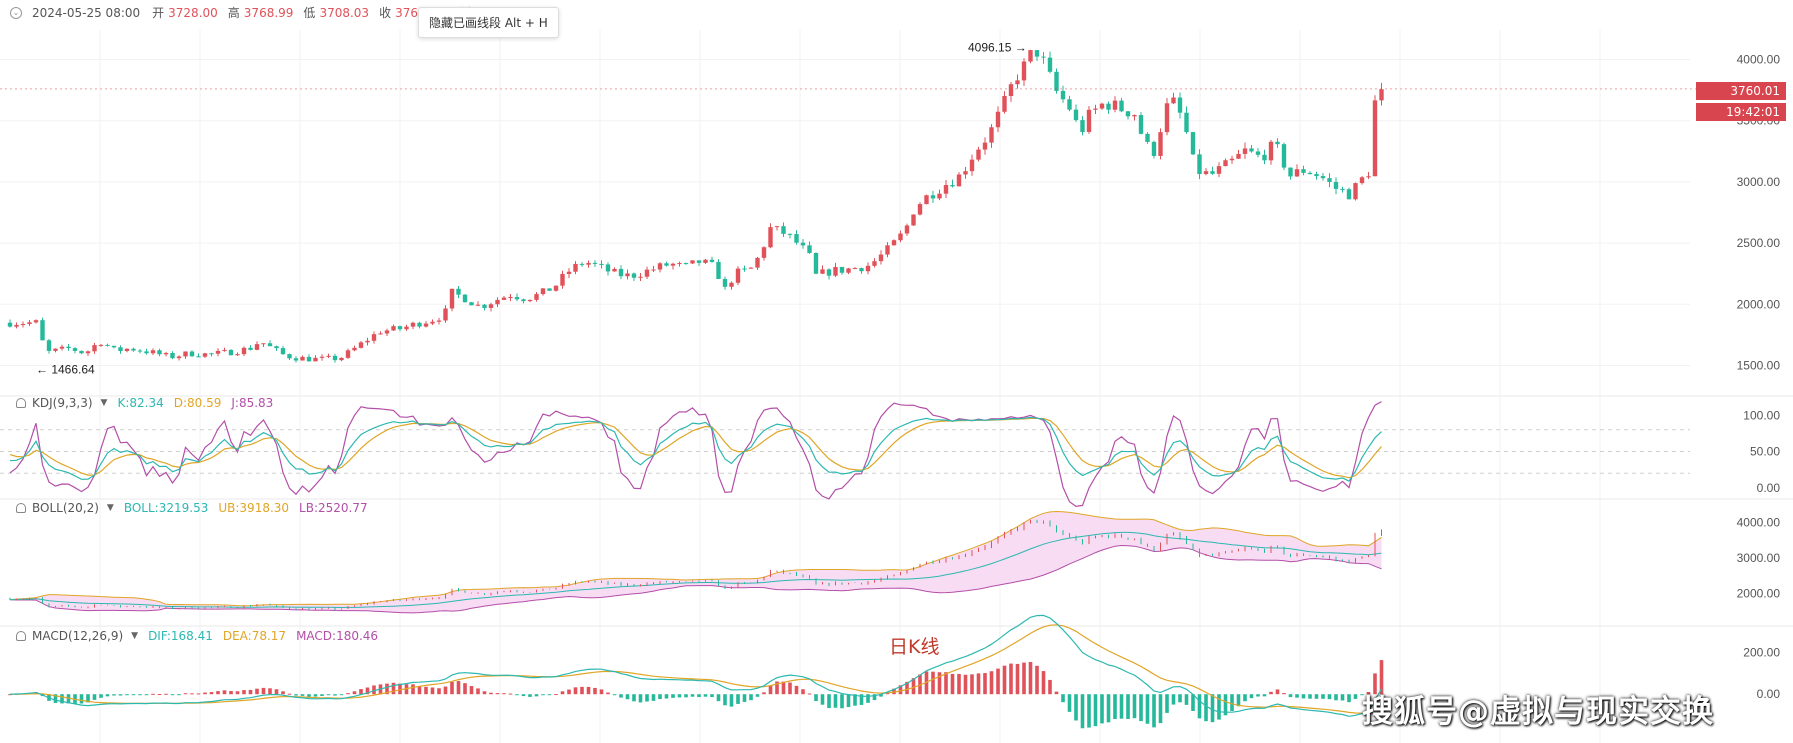  I want to click on bar-date: 2024-05-25 08:00, so click(86, 12).